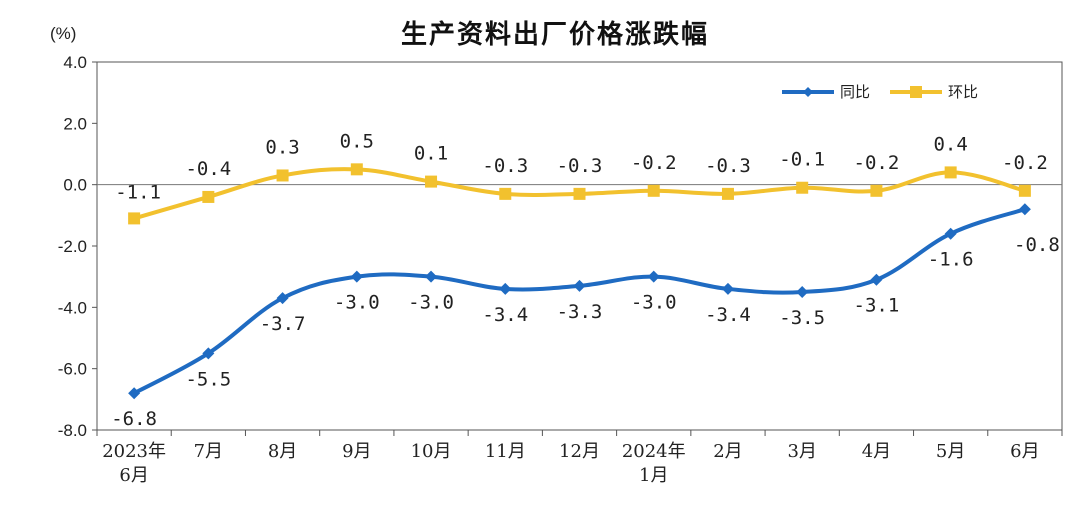 This screenshot has height=505, width=1080. What do you see at coordinates (727, 451) in the screenshot?
I see `x-tick-label: 2月` at bounding box center [727, 451].